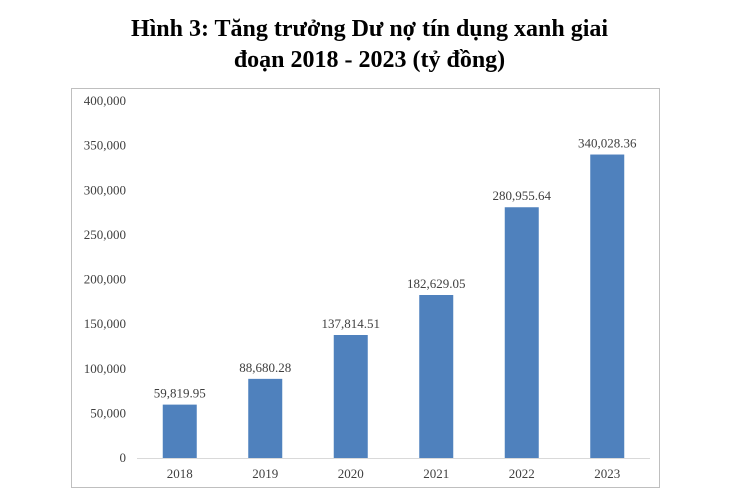 The image size is (739, 492). I want to click on chart-title-line-2: đoạn 2018 - 2023 (tỷ đồng), so click(369, 60).